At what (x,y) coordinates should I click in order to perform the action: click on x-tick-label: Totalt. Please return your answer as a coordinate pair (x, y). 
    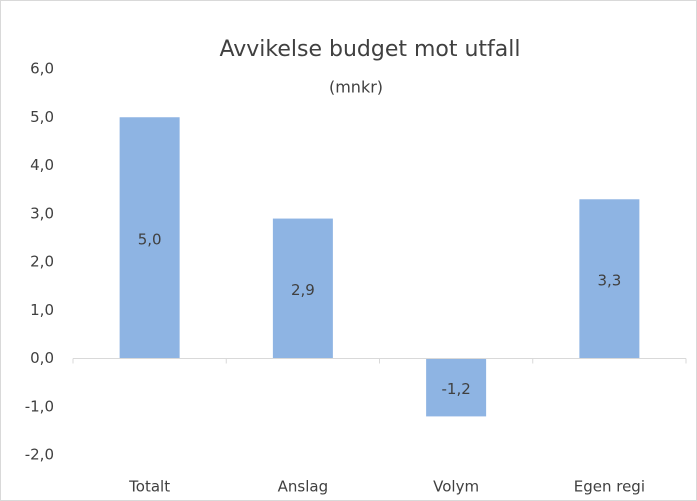
    Looking at the image, I should click on (149, 487).